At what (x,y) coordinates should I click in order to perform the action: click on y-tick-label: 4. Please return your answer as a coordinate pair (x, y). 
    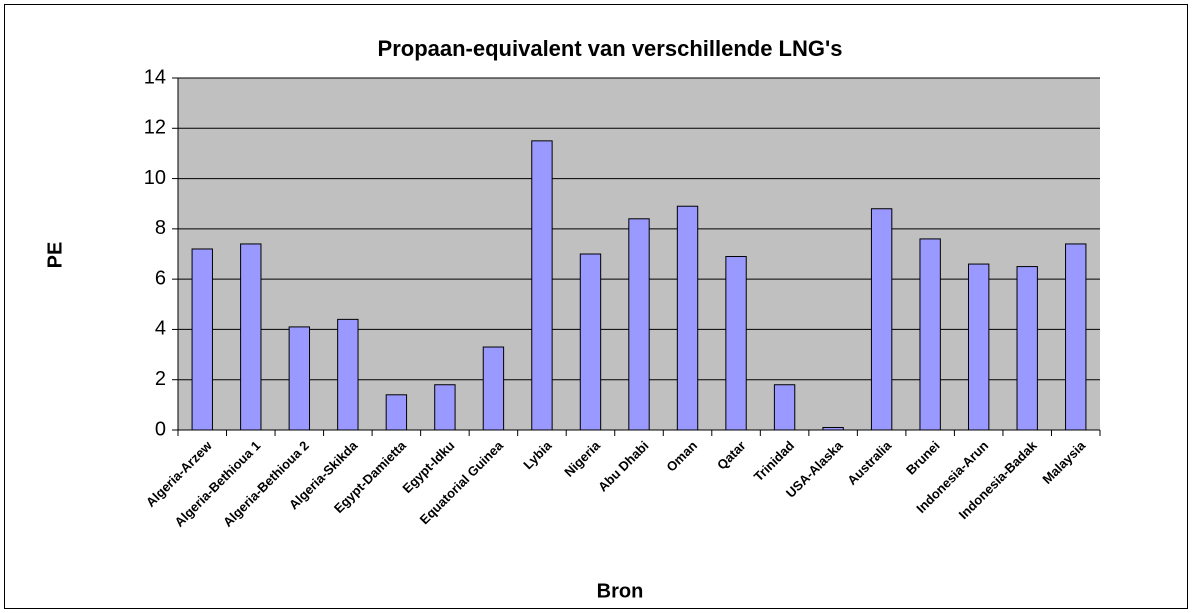
    Looking at the image, I should click on (160, 329).